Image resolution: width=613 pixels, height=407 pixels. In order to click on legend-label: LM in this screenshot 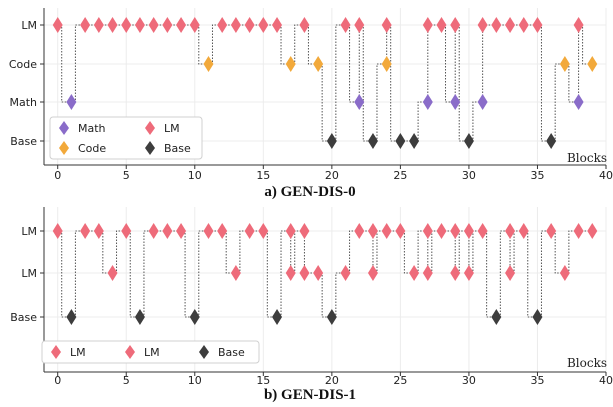, I will do `click(152, 352)`.